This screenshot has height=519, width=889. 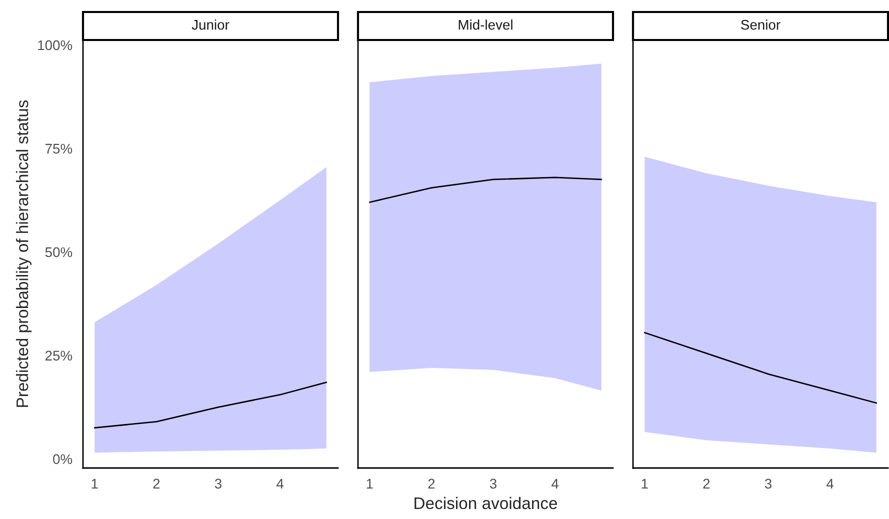 I want to click on y-tick-label: 25%, so click(x=58, y=355).